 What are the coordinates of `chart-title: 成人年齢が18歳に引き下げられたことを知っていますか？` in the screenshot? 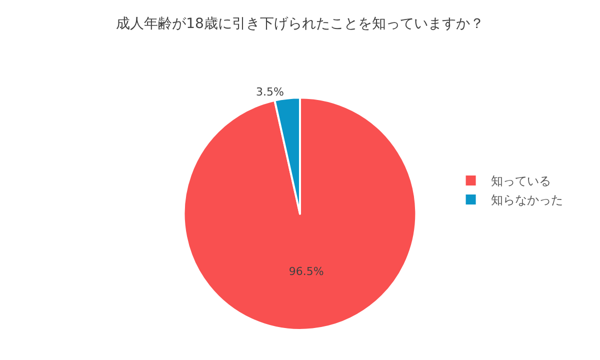 It's located at (300, 24).